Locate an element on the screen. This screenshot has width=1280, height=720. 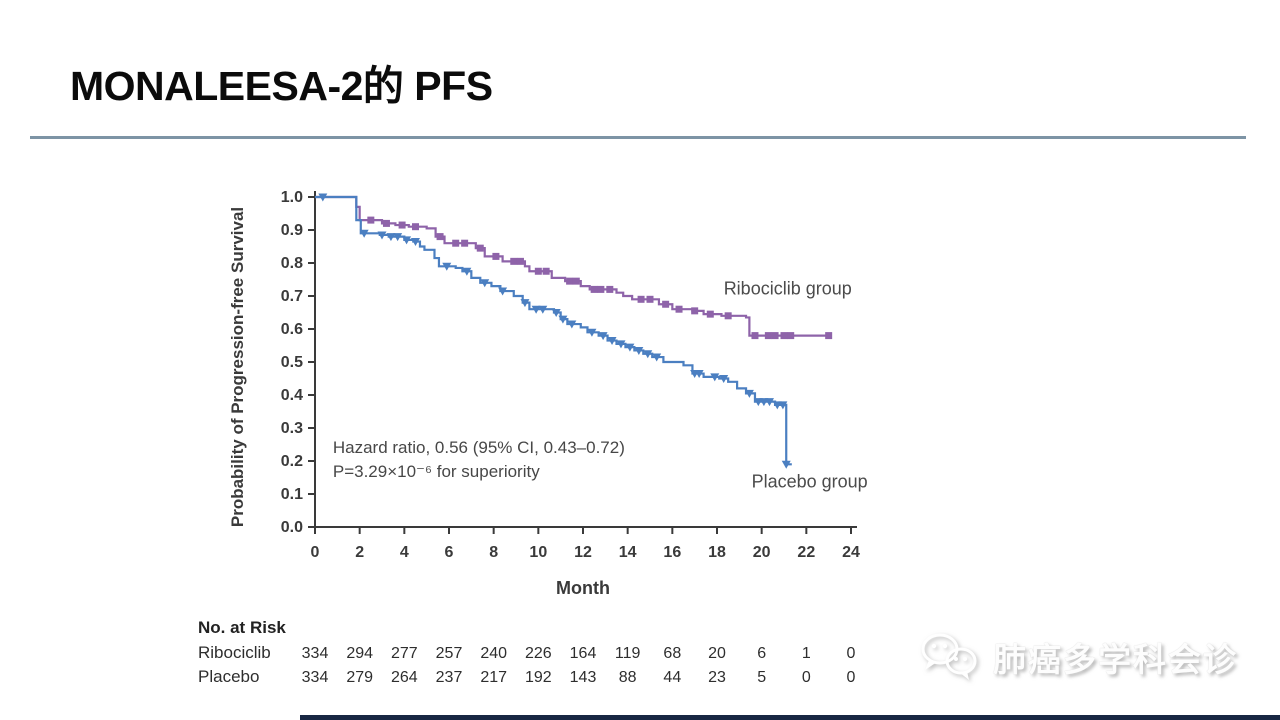
x-tick-label: 4 is located at coordinates (404, 552).